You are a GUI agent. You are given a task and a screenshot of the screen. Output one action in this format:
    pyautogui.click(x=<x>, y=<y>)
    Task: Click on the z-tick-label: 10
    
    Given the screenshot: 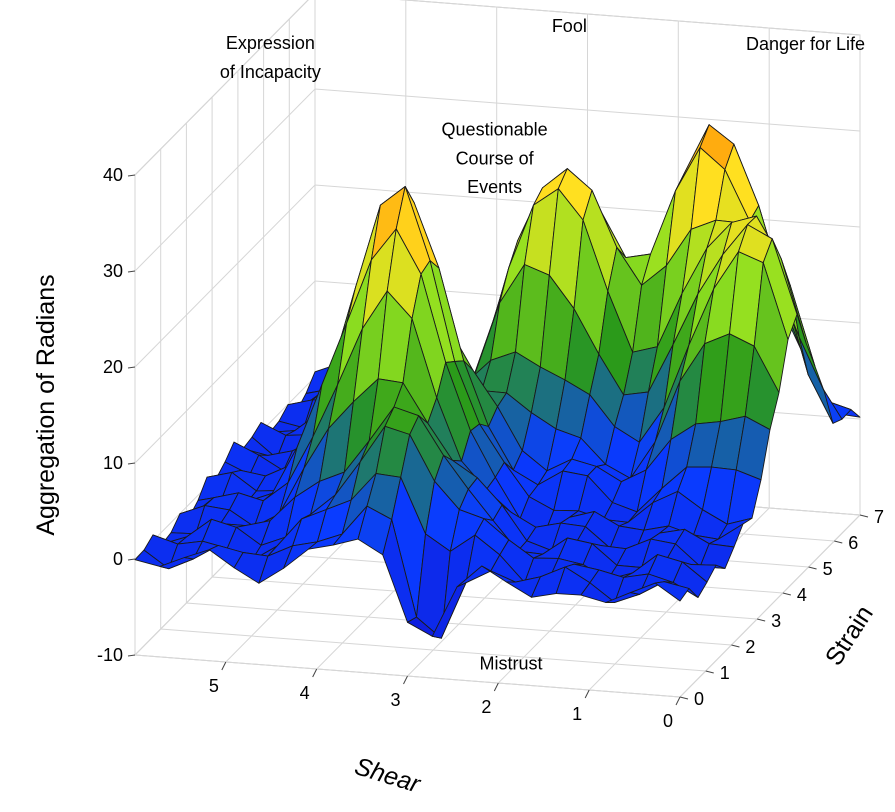 What is the action you would take?
    pyautogui.click(x=113, y=463)
    